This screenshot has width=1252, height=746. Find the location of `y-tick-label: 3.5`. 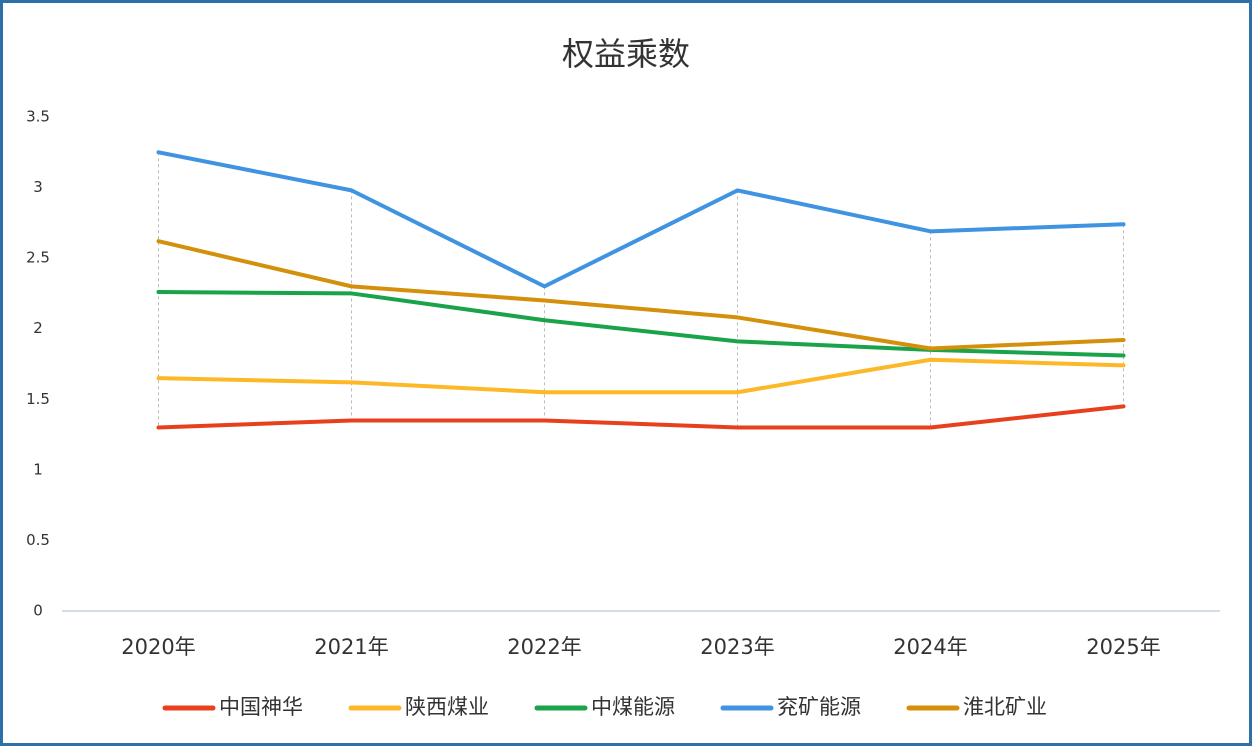

y-tick-label: 3.5 is located at coordinates (38, 117).